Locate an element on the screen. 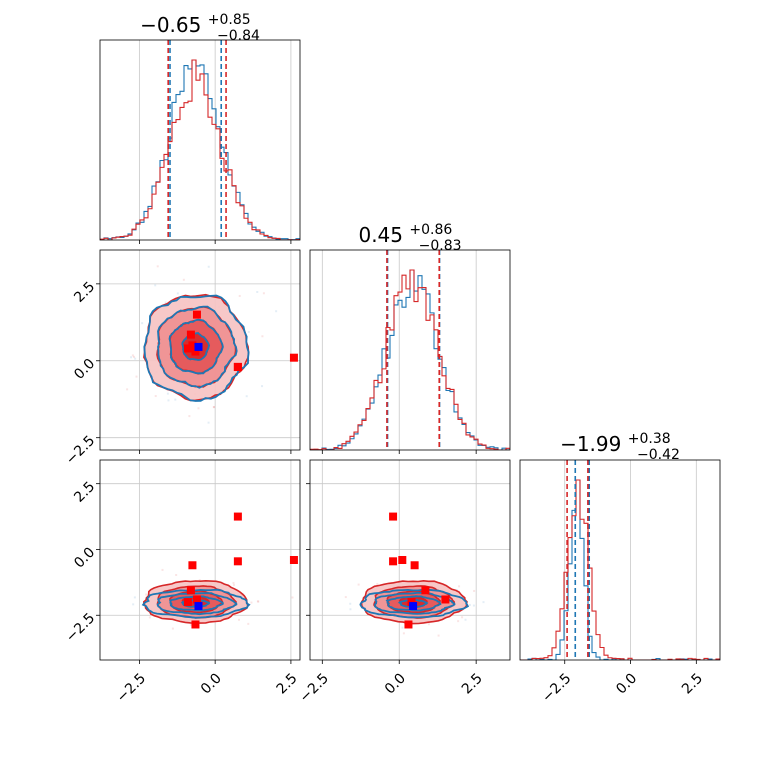 The height and width of the screenshot is (760, 760). histogram-2-series-blue is located at coordinates (620, 569).